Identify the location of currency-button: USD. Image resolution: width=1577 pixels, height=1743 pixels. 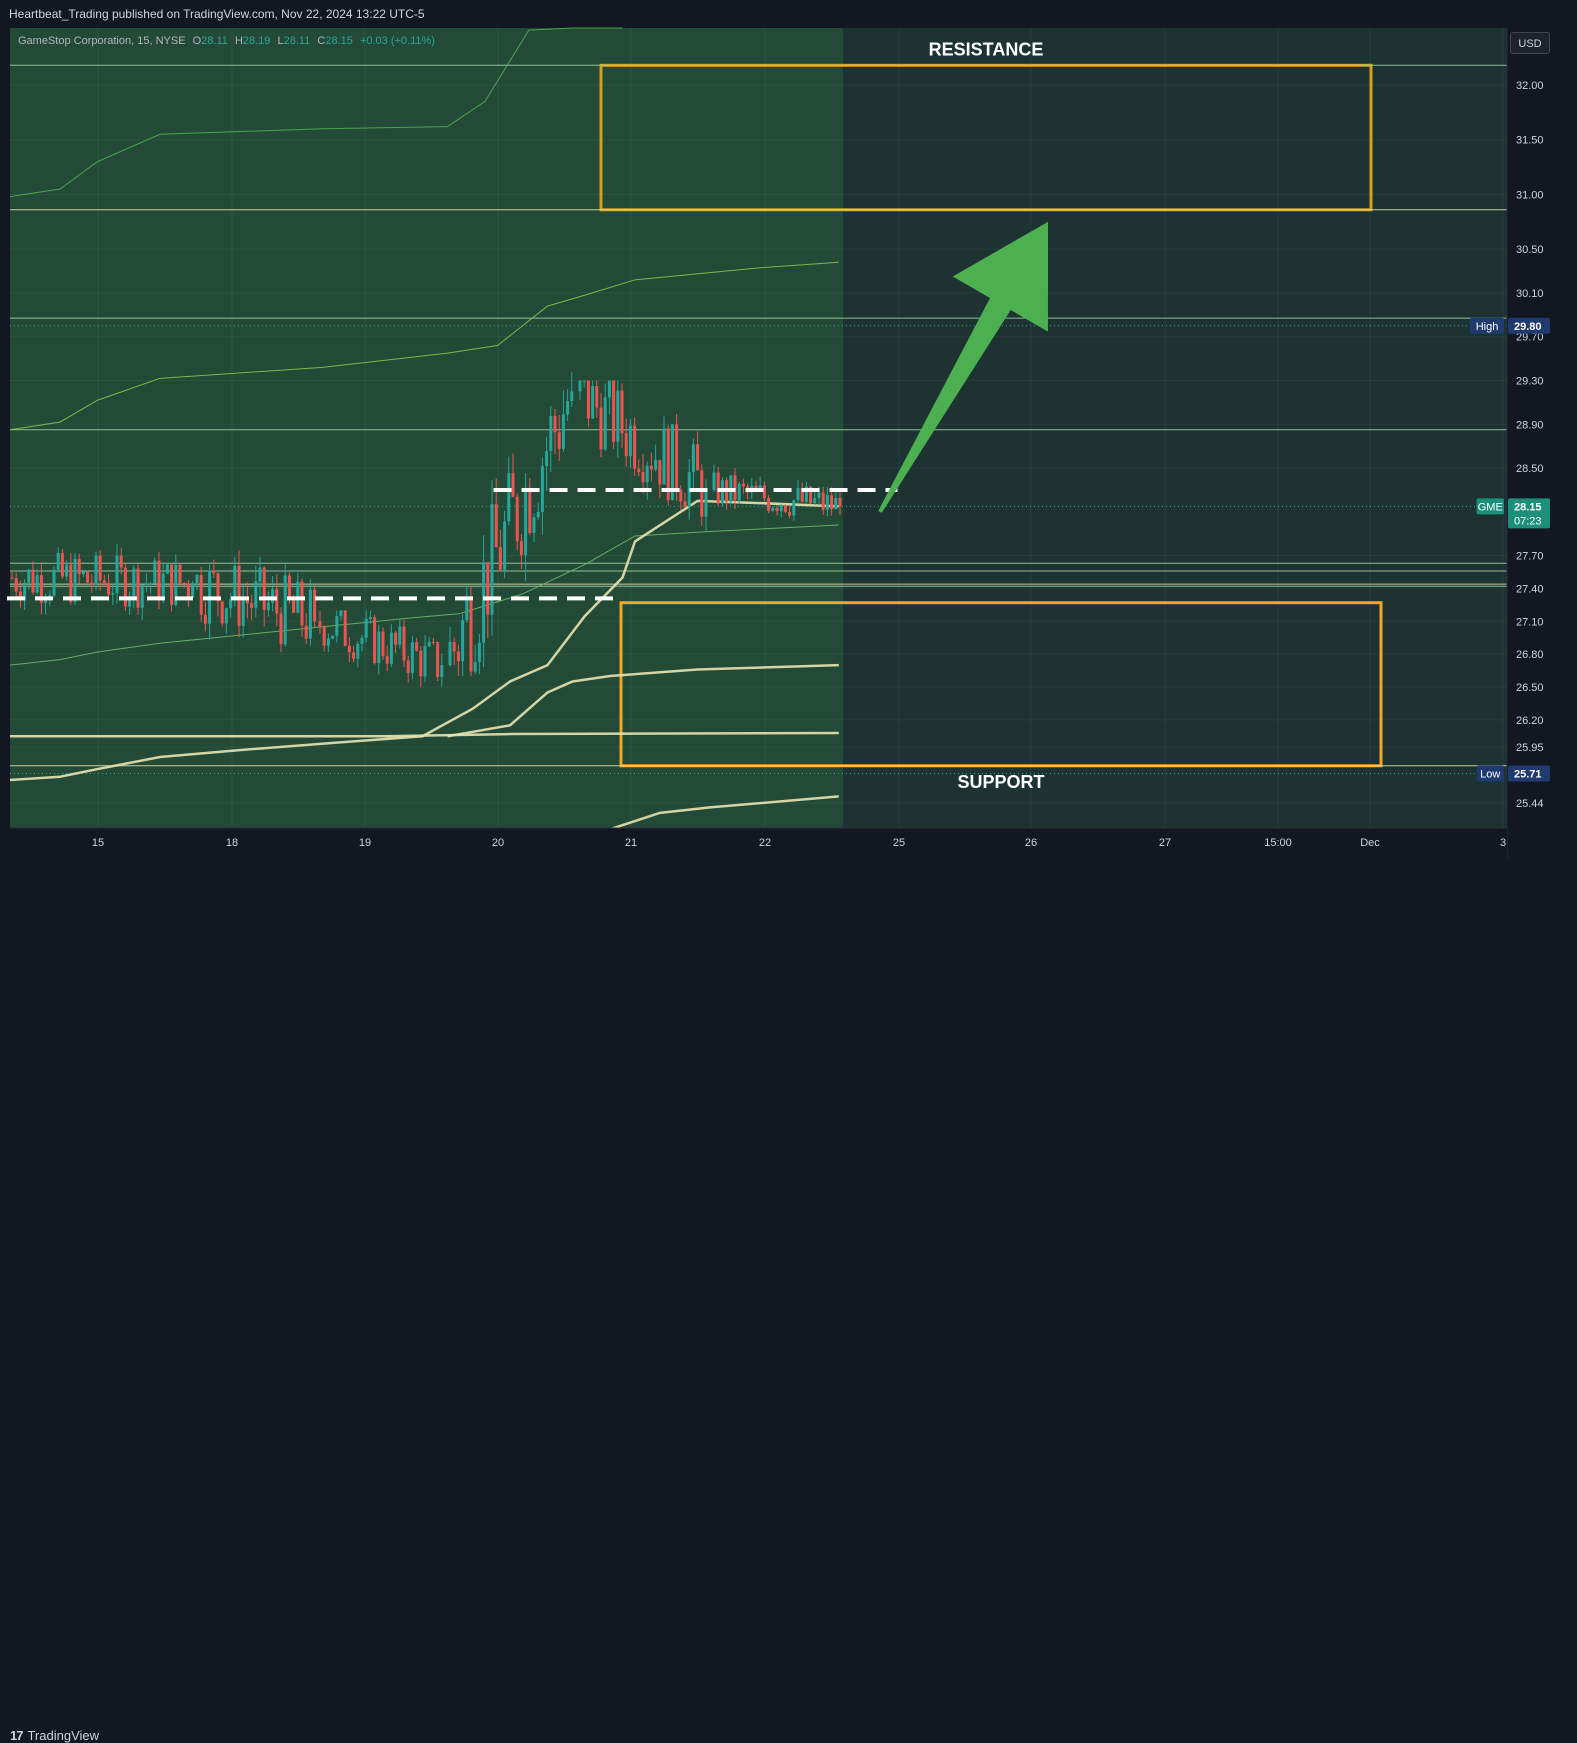
(1530, 43).